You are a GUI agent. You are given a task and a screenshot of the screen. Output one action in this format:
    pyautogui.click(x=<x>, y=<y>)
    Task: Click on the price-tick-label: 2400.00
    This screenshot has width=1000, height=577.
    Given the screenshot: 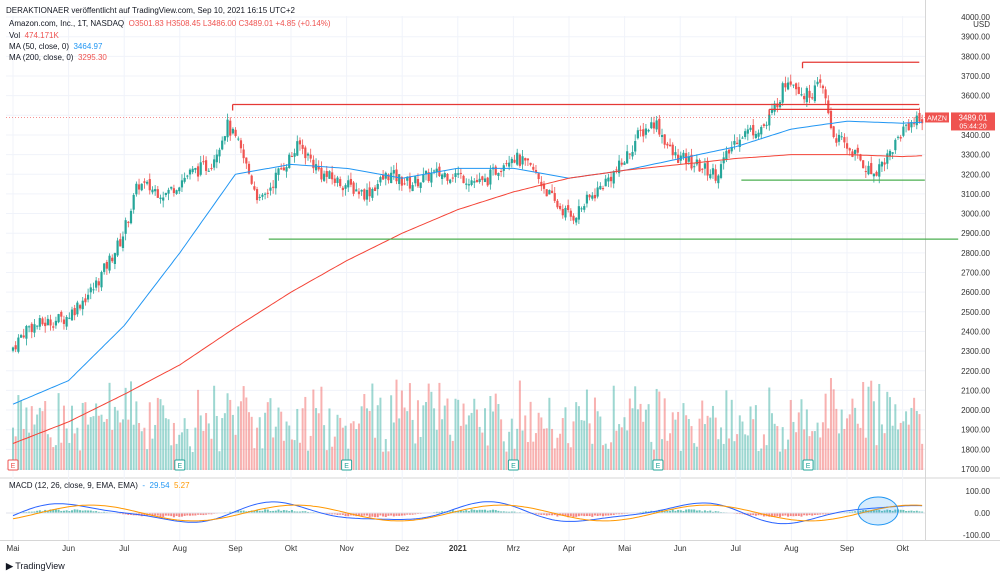 What is the action you would take?
    pyautogui.click(x=975, y=331)
    